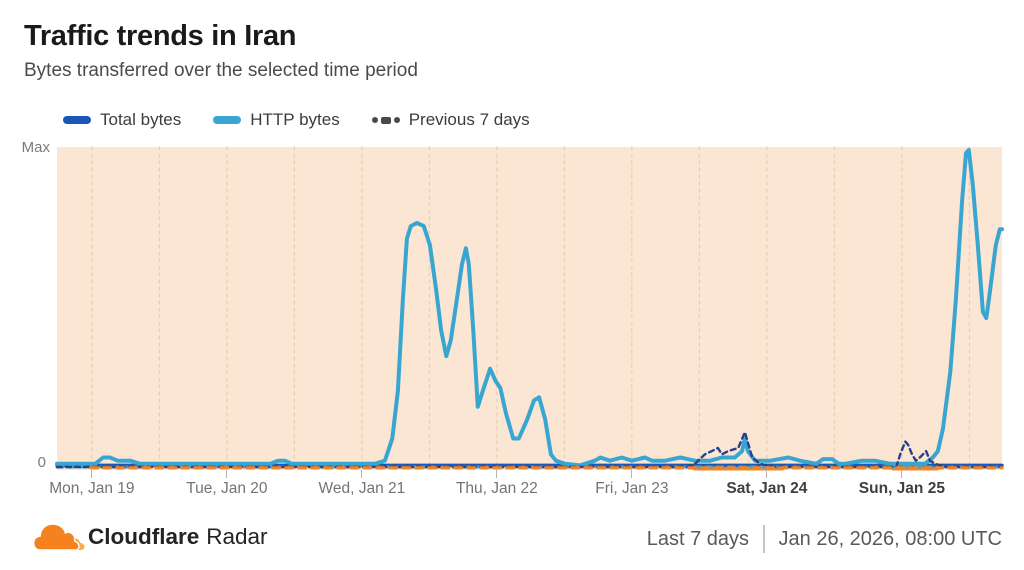 Image resolution: width=1024 pixels, height=570 pixels. What do you see at coordinates (77, 120) in the screenshot?
I see `total-bytes-line-icon` at bounding box center [77, 120].